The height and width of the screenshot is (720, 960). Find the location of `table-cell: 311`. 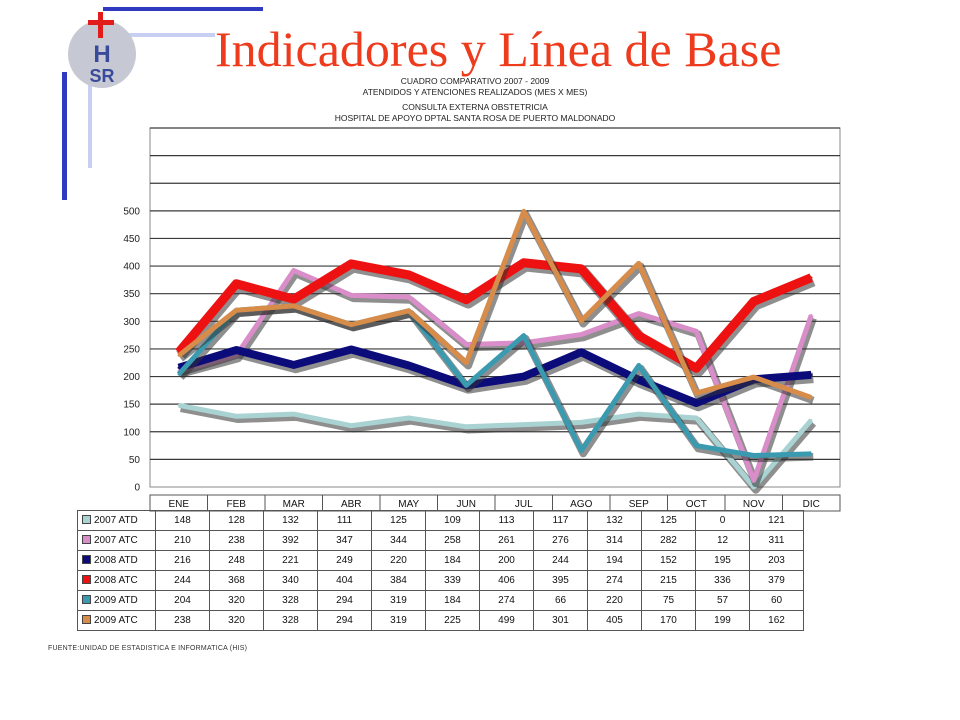

table-cell: 311 is located at coordinates (776, 540).